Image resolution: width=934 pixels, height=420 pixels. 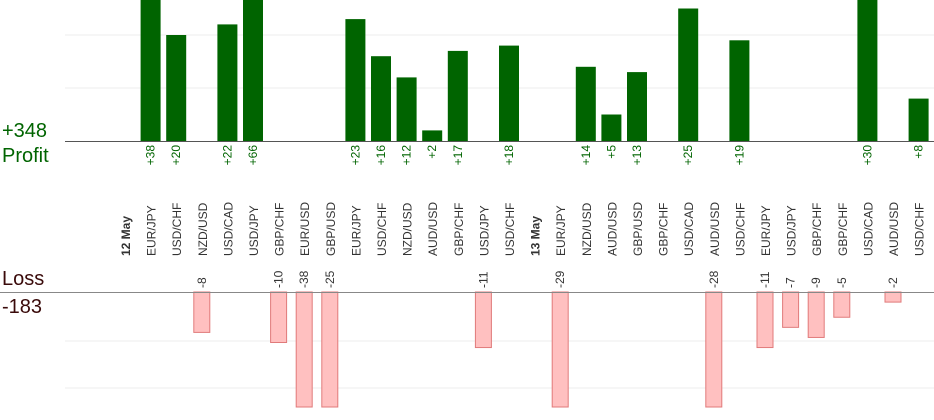 I want to click on profit-value-label: +5, so click(x=611, y=152).